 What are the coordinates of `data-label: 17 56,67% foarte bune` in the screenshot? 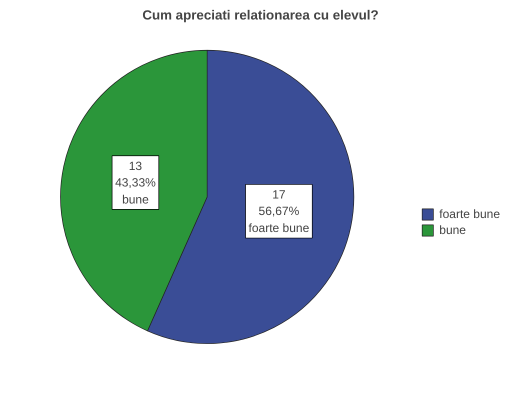 It's located at (279, 211).